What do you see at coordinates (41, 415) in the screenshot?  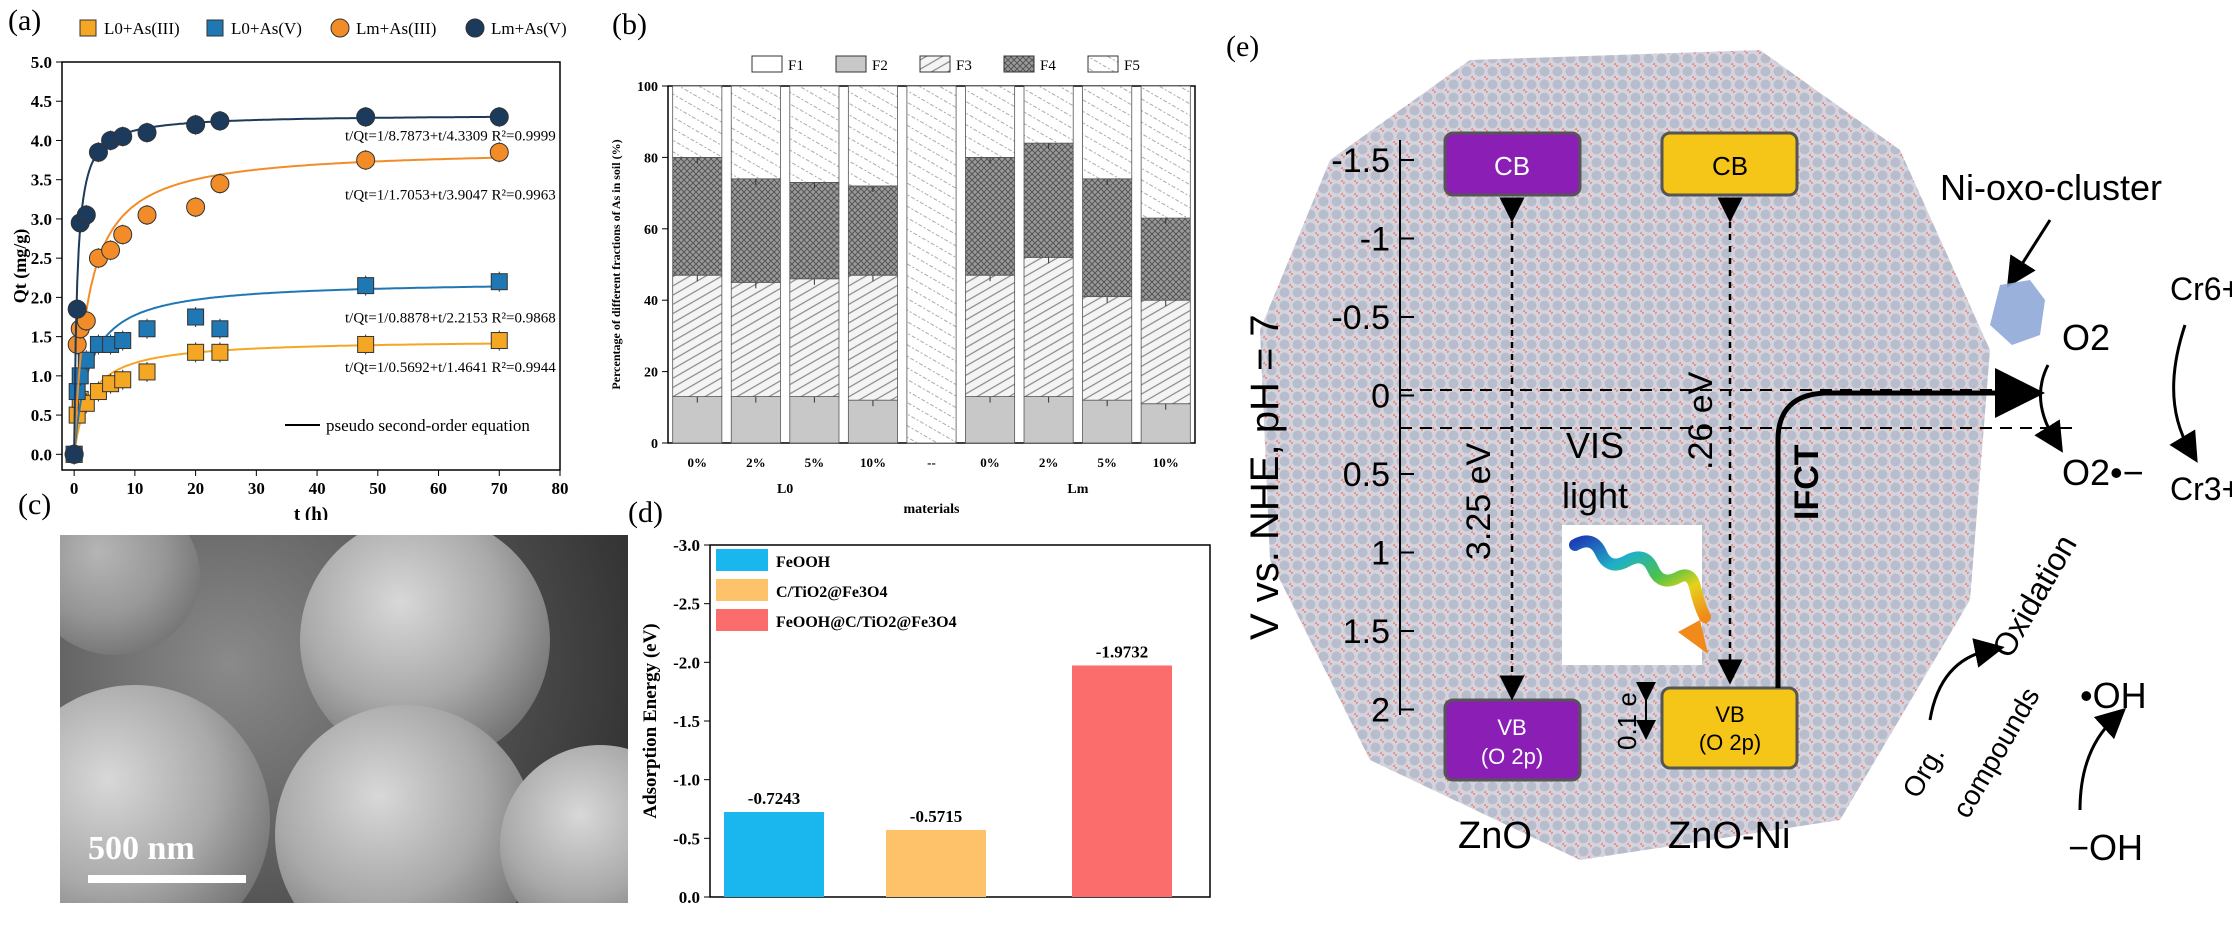 I see `y-tick-label: 0.5` at bounding box center [41, 415].